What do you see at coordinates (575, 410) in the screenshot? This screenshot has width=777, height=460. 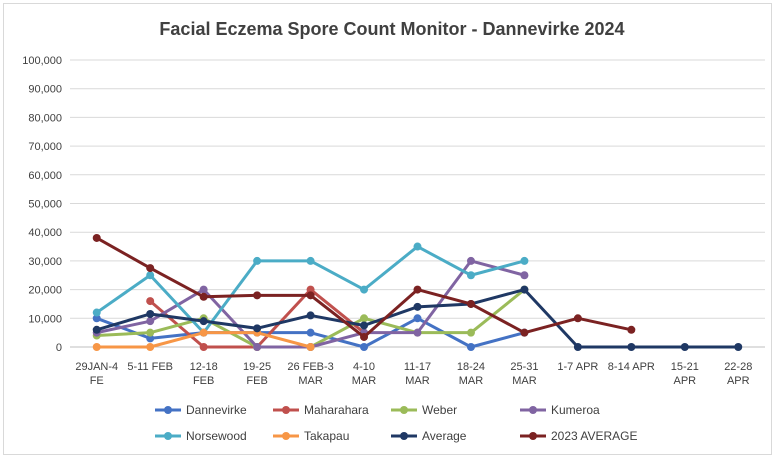 I see `legend-label: Kumeroa` at bounding box center [575, 410].